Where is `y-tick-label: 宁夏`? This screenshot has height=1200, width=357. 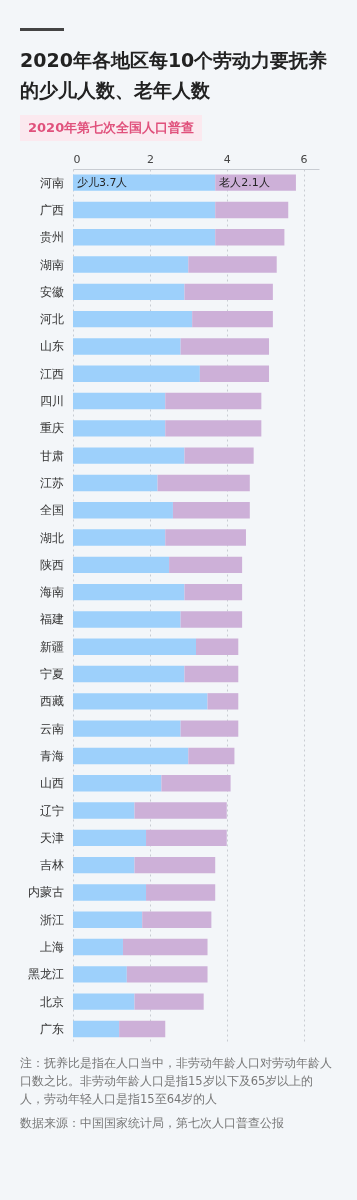 y-tick-label: 宁夏 is located at coordinates (51, 674).